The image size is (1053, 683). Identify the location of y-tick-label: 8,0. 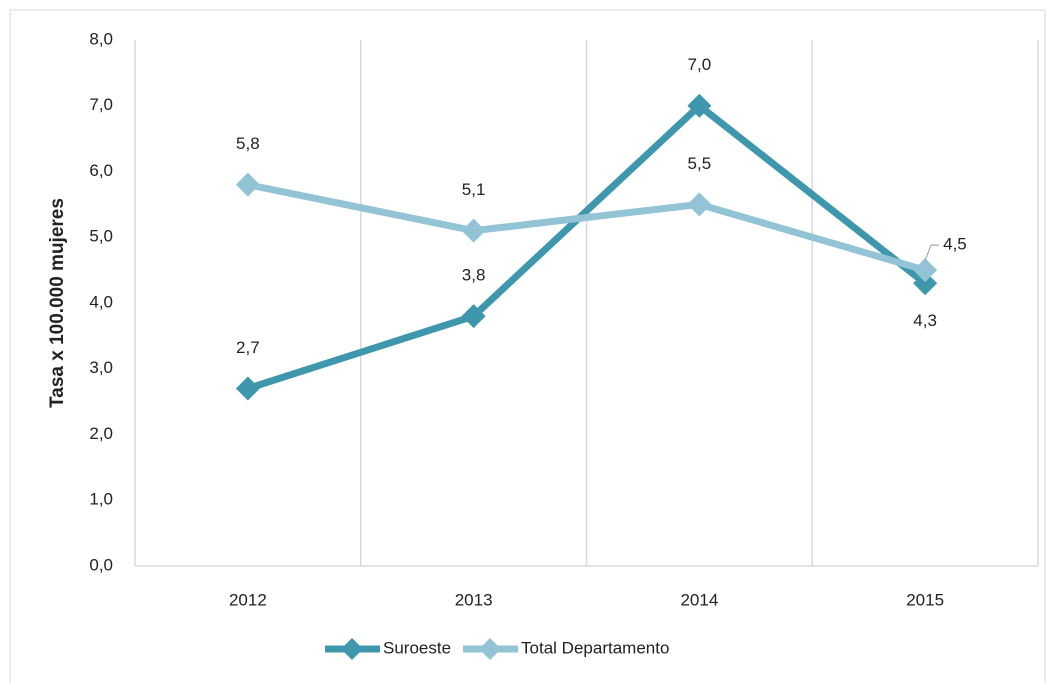
(101, 38).